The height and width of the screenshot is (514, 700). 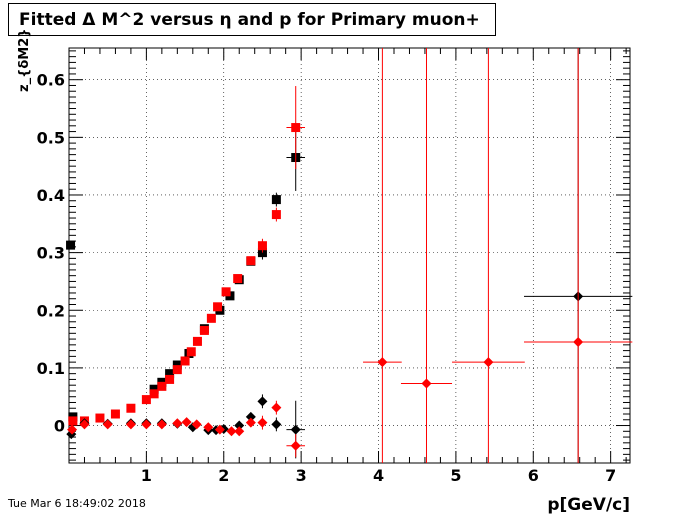 What do you see at coordinates (378, 475) in the screenshot?
I see `x-tick-label: 4` at bounding box center [378, 475].